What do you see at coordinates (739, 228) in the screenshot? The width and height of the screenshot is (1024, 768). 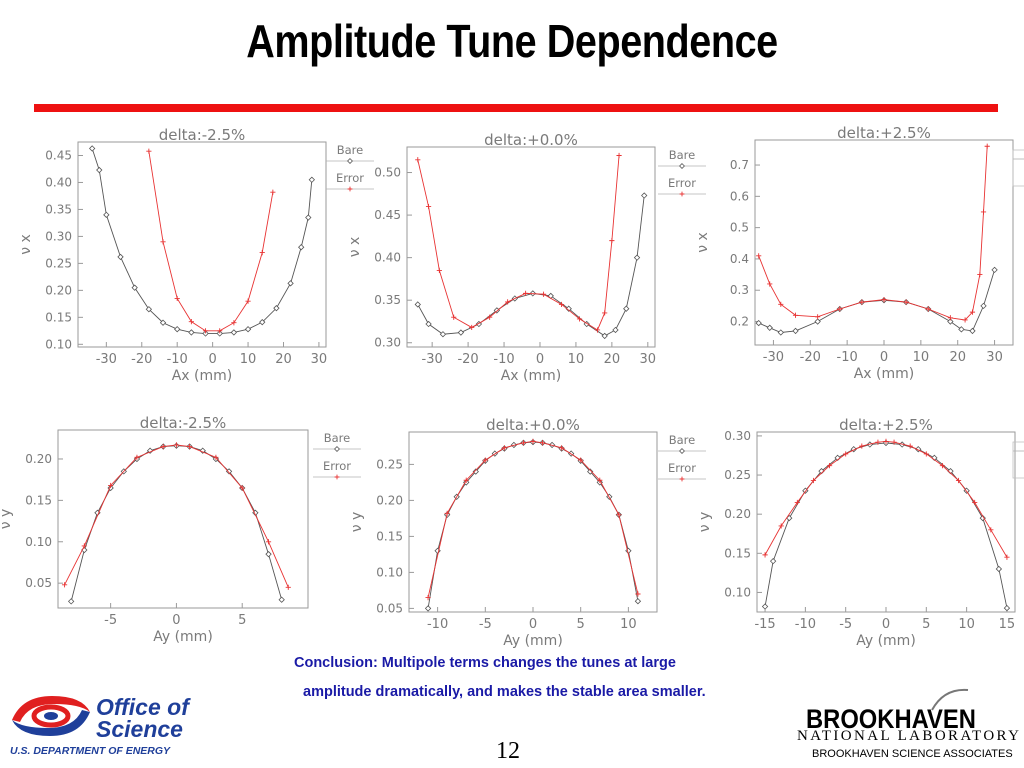 I see `y-tick-label: 0.5` at bounding box center [739, 228].